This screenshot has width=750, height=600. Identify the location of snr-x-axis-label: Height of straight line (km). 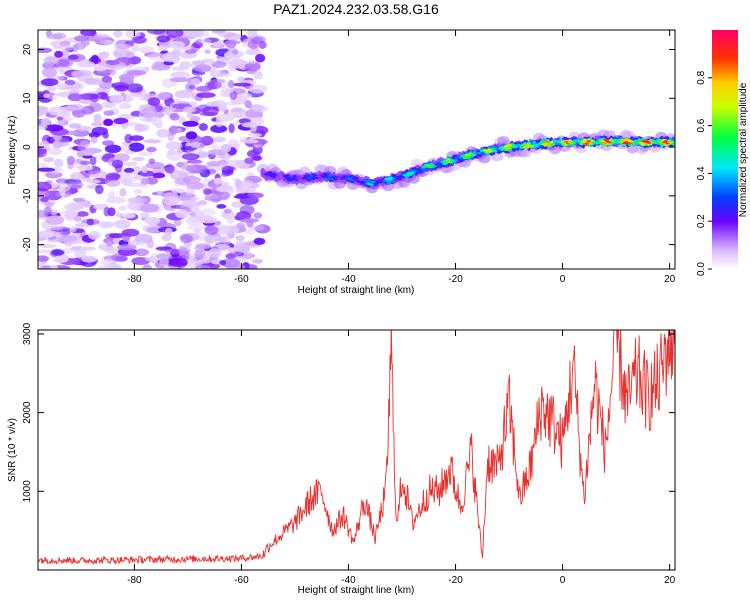
(356, 590).